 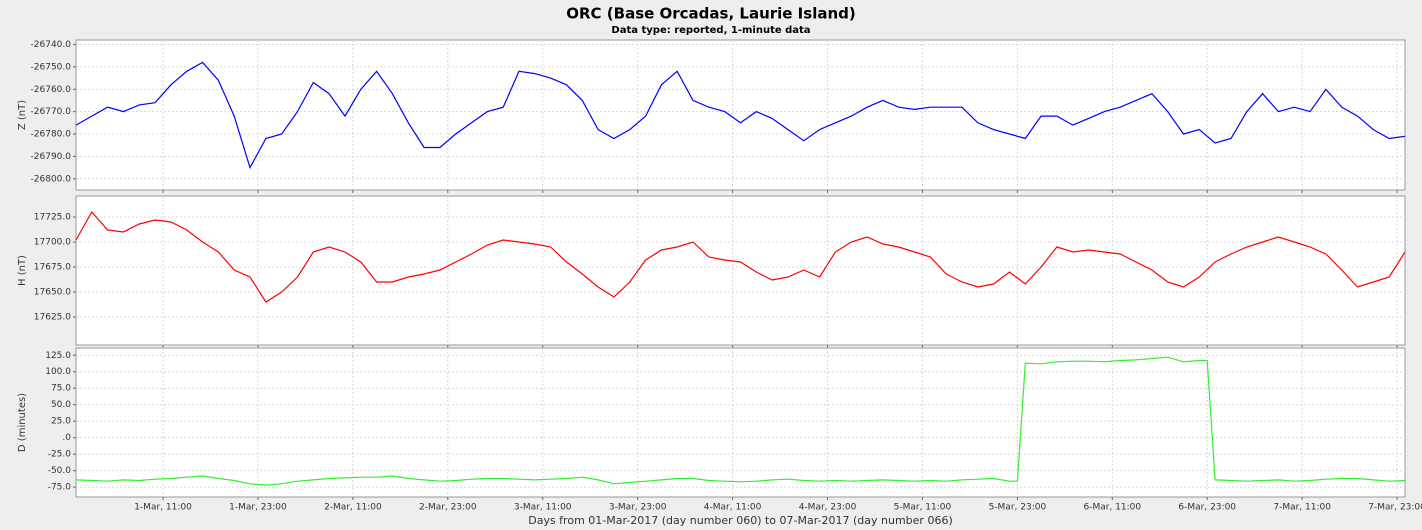 What do you see at coordinates (61, 422) in the screenshot?
I see `y-tick-label: 25.0` at bounding box center [61, 422].